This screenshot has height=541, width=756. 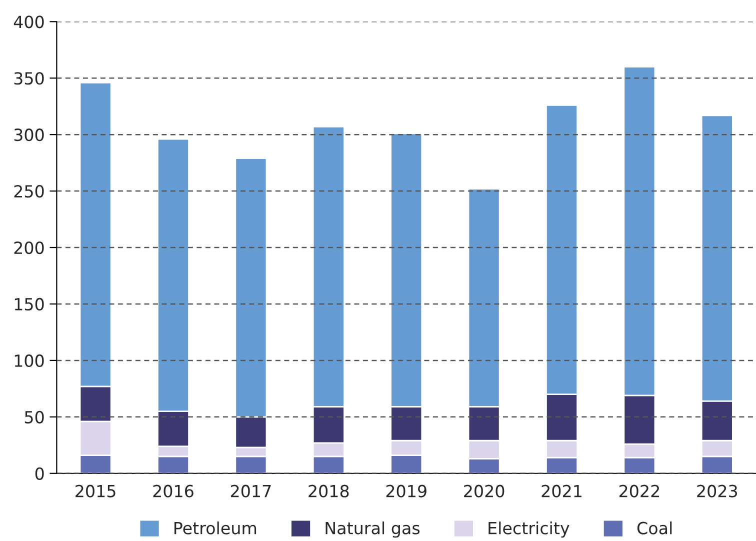 What do you see at coordinates (406, 491) in the screenshot?
I see `x-tick-label: 2019` at bounding box center [406, 491].